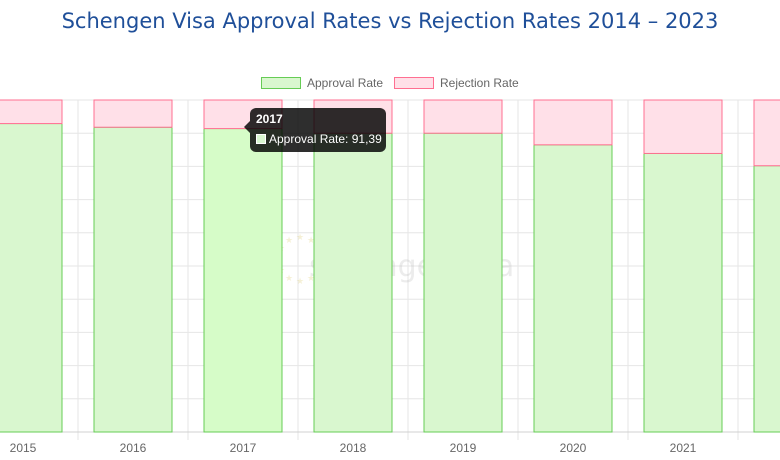  What do you see at coordinates (683, 292) in the screenshot?
I see `bar-approval-2021` at bounding box center [683, 292].